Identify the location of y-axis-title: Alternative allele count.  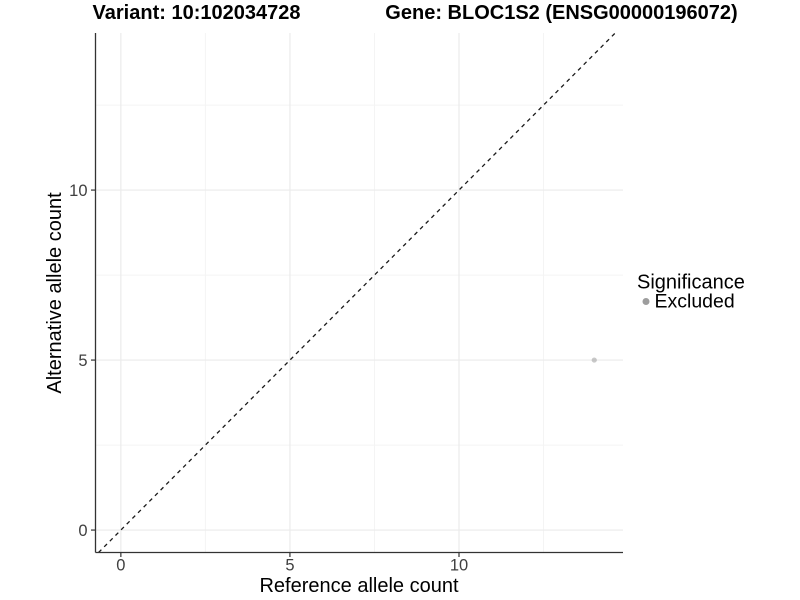
(55, 293).